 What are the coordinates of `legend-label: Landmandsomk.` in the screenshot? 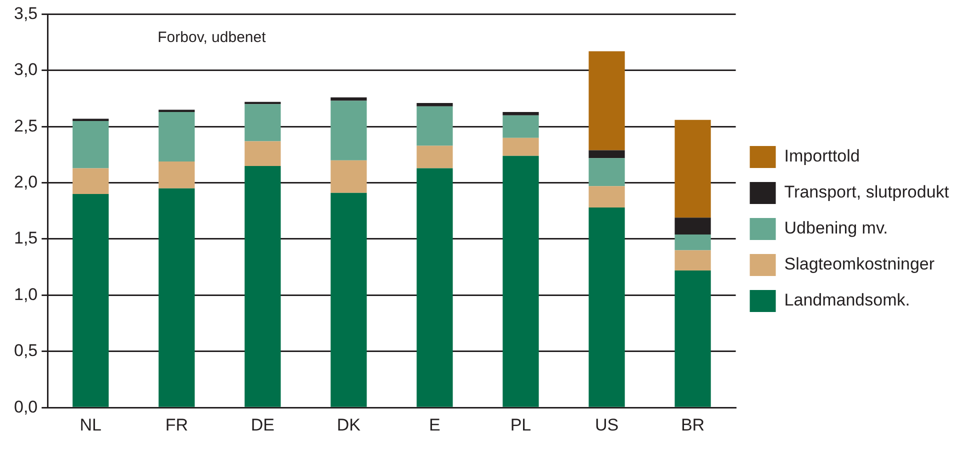 It's located at (847, 300).